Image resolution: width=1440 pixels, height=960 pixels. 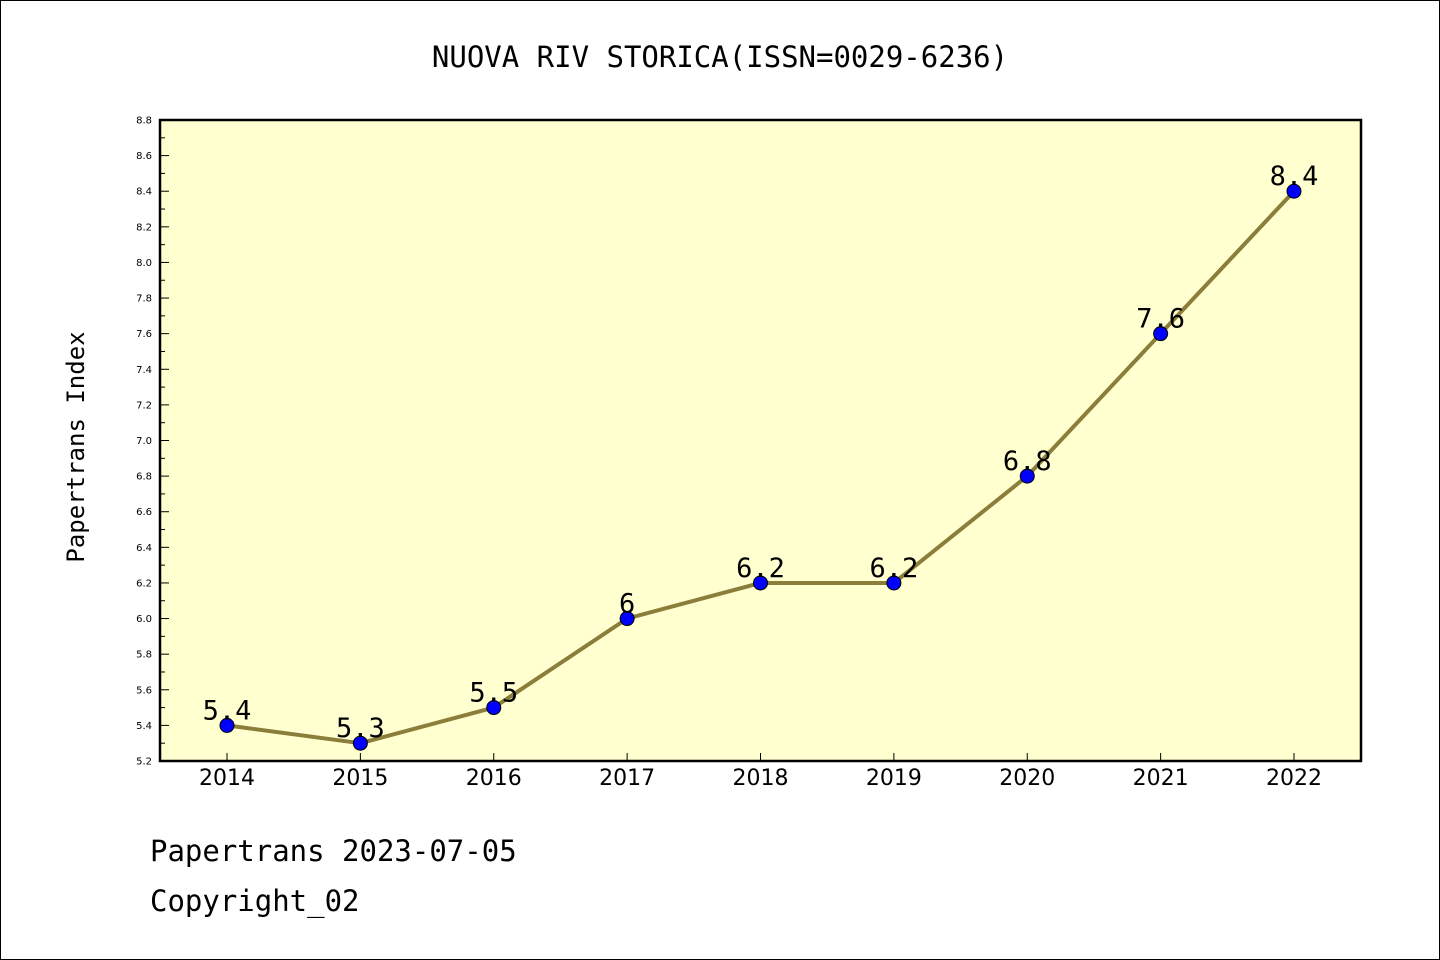 What do you see at coordinates (144, 263) in the screenshot?
I see `y-tick-label: 8.0` at bounding box center [144, 263].